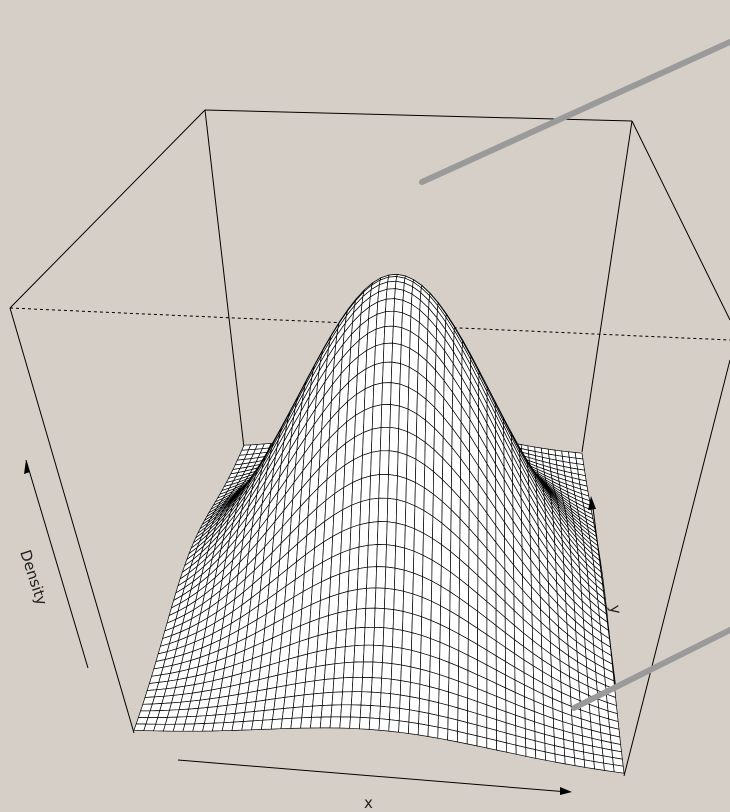  What do you see at coordinates (615, 610) in the screenshot?
I see `y-axis-label: y` at bounding box center [615, 610].